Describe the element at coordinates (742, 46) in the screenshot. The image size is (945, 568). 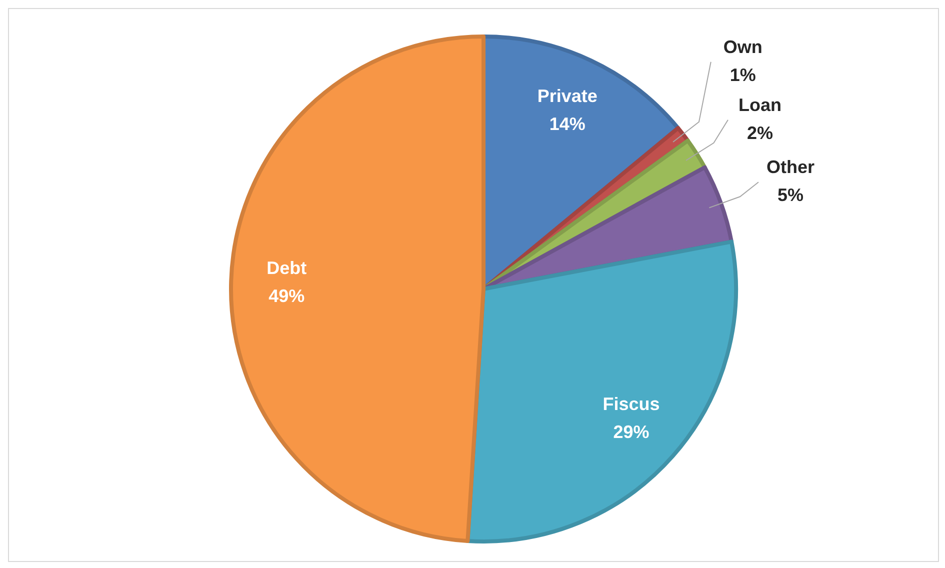
I see `slice-label: Own` at that location.